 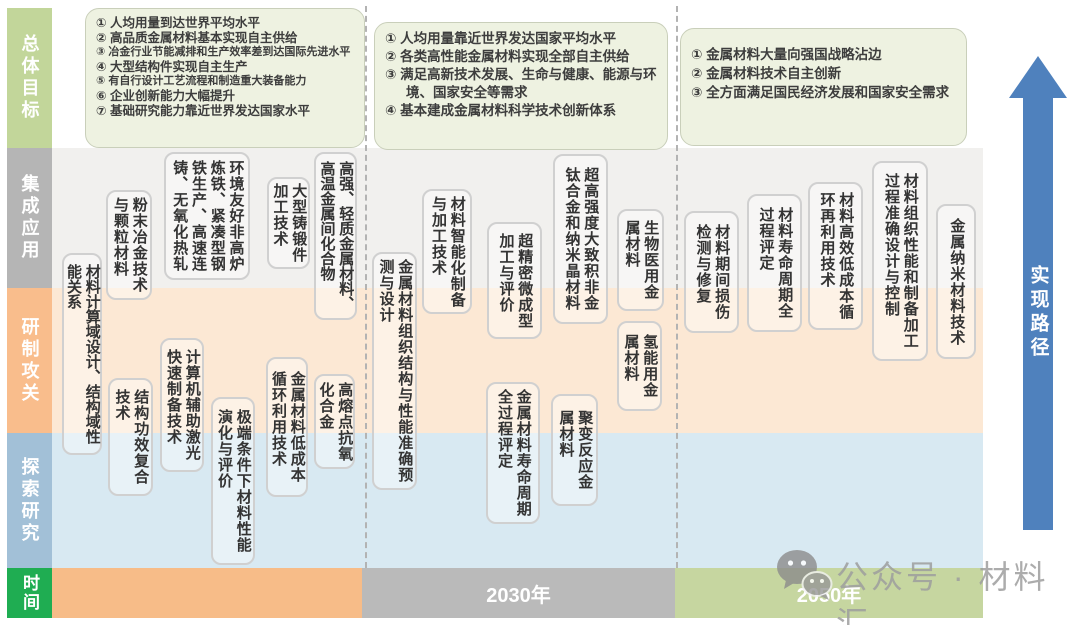 I want to click on tech-box-label: 金属纳米材料技术, so click(x=957, y=281).